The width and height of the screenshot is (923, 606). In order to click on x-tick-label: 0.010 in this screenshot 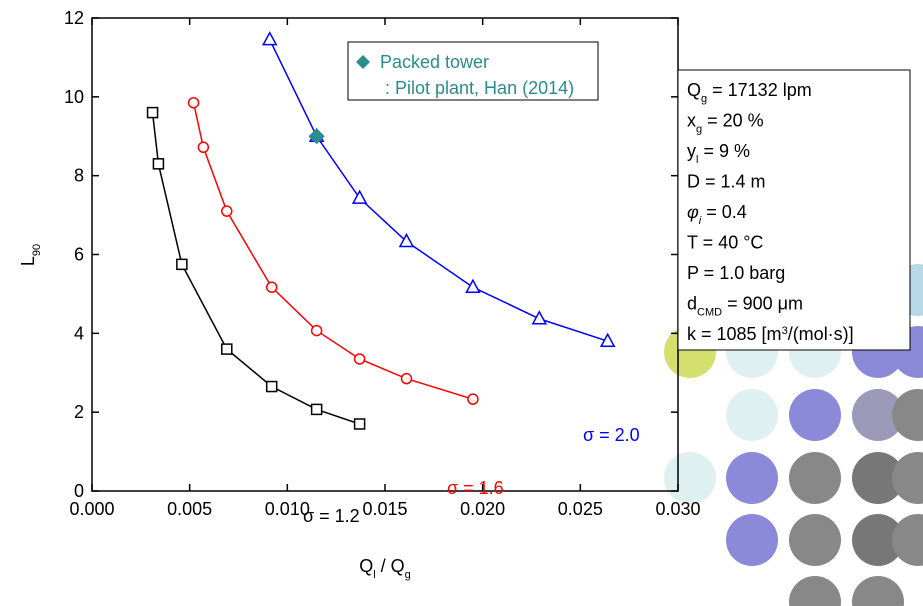, I will do `click(287, 509)`.